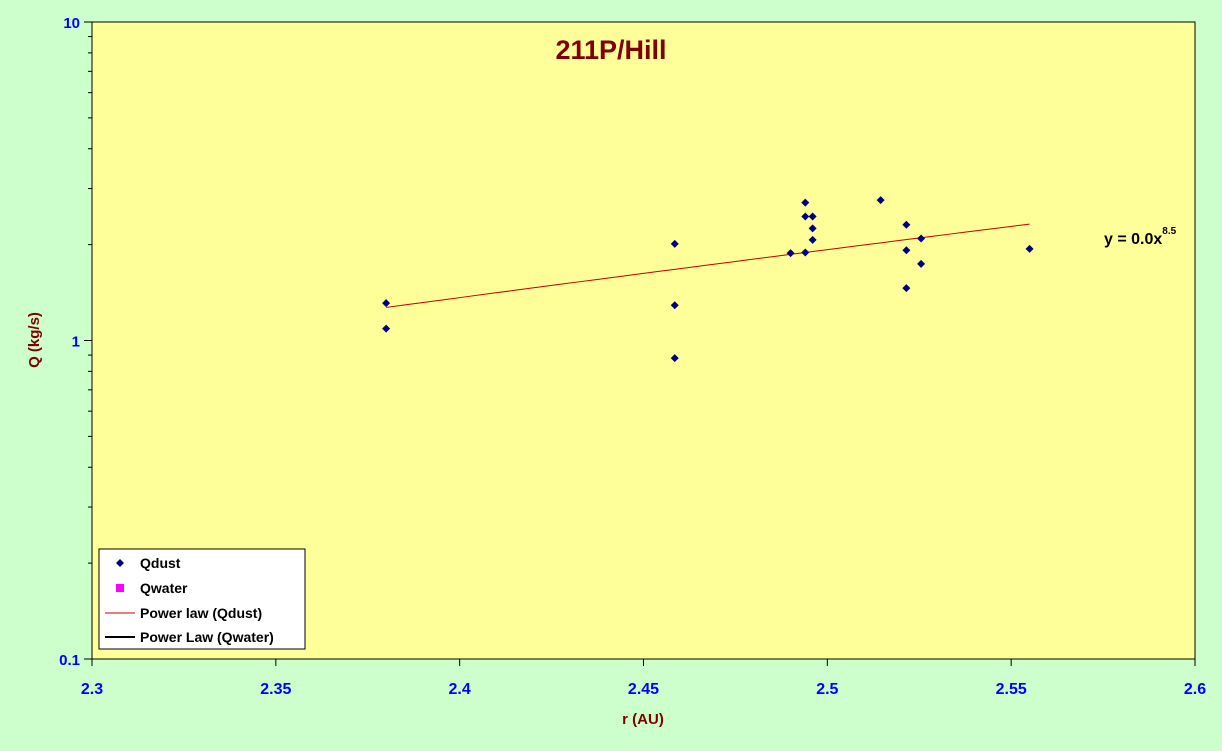 This screenshot has width=1222, height=751. Describe the element at coordinates (69, 660) in the screenshot. I see `y-tick-label: 0.1` at that location.